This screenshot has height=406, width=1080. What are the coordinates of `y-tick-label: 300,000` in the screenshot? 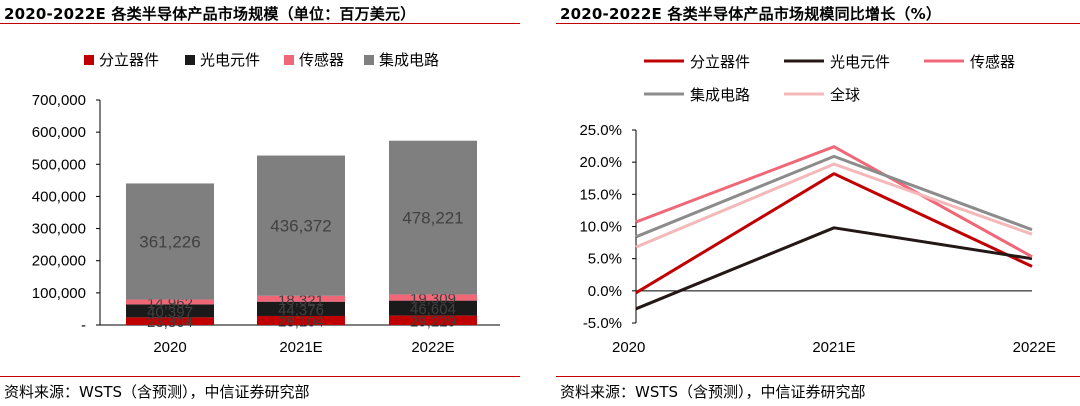 It's located at (59, 229).